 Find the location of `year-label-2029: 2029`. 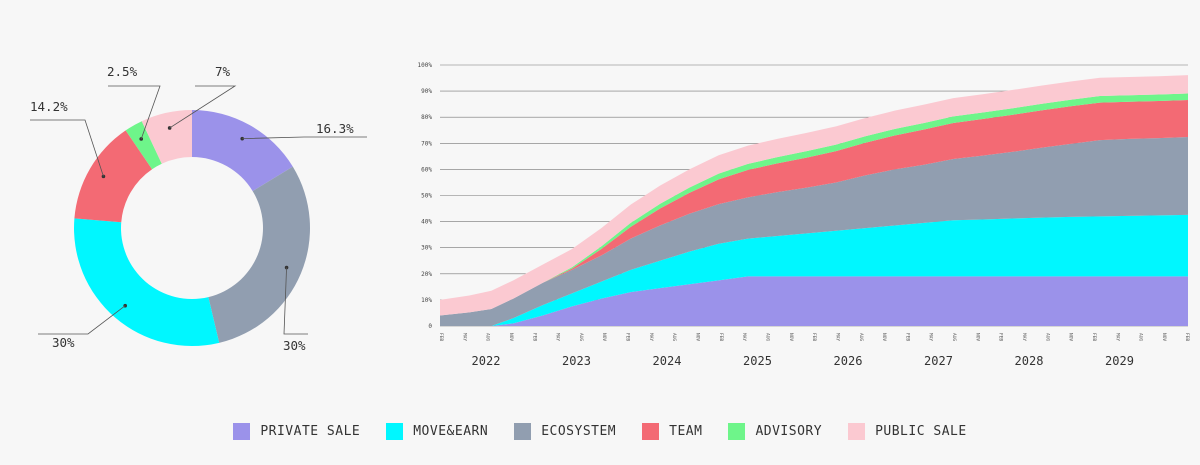

year-label-2029: 2029 is located at coordinates (1119, 361).